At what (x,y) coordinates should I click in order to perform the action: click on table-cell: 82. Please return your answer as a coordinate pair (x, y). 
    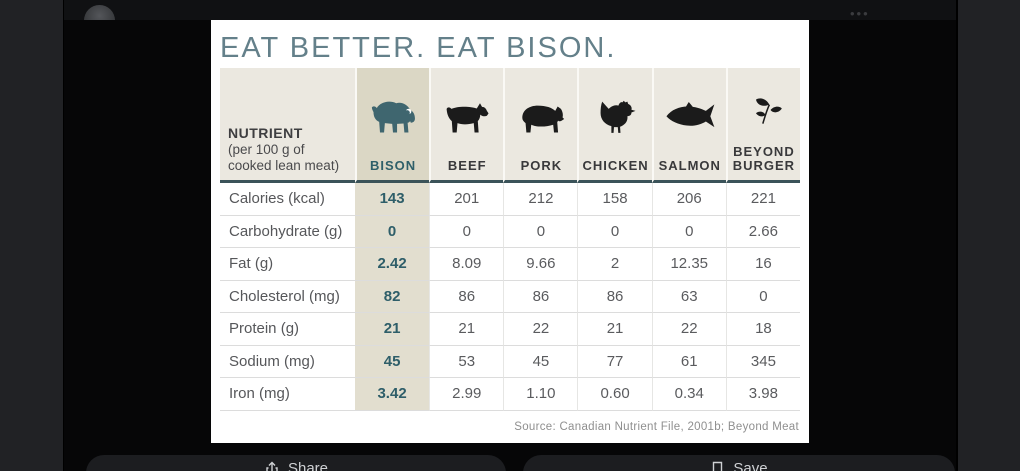
    Looking at the image, I should click on (392, 296).